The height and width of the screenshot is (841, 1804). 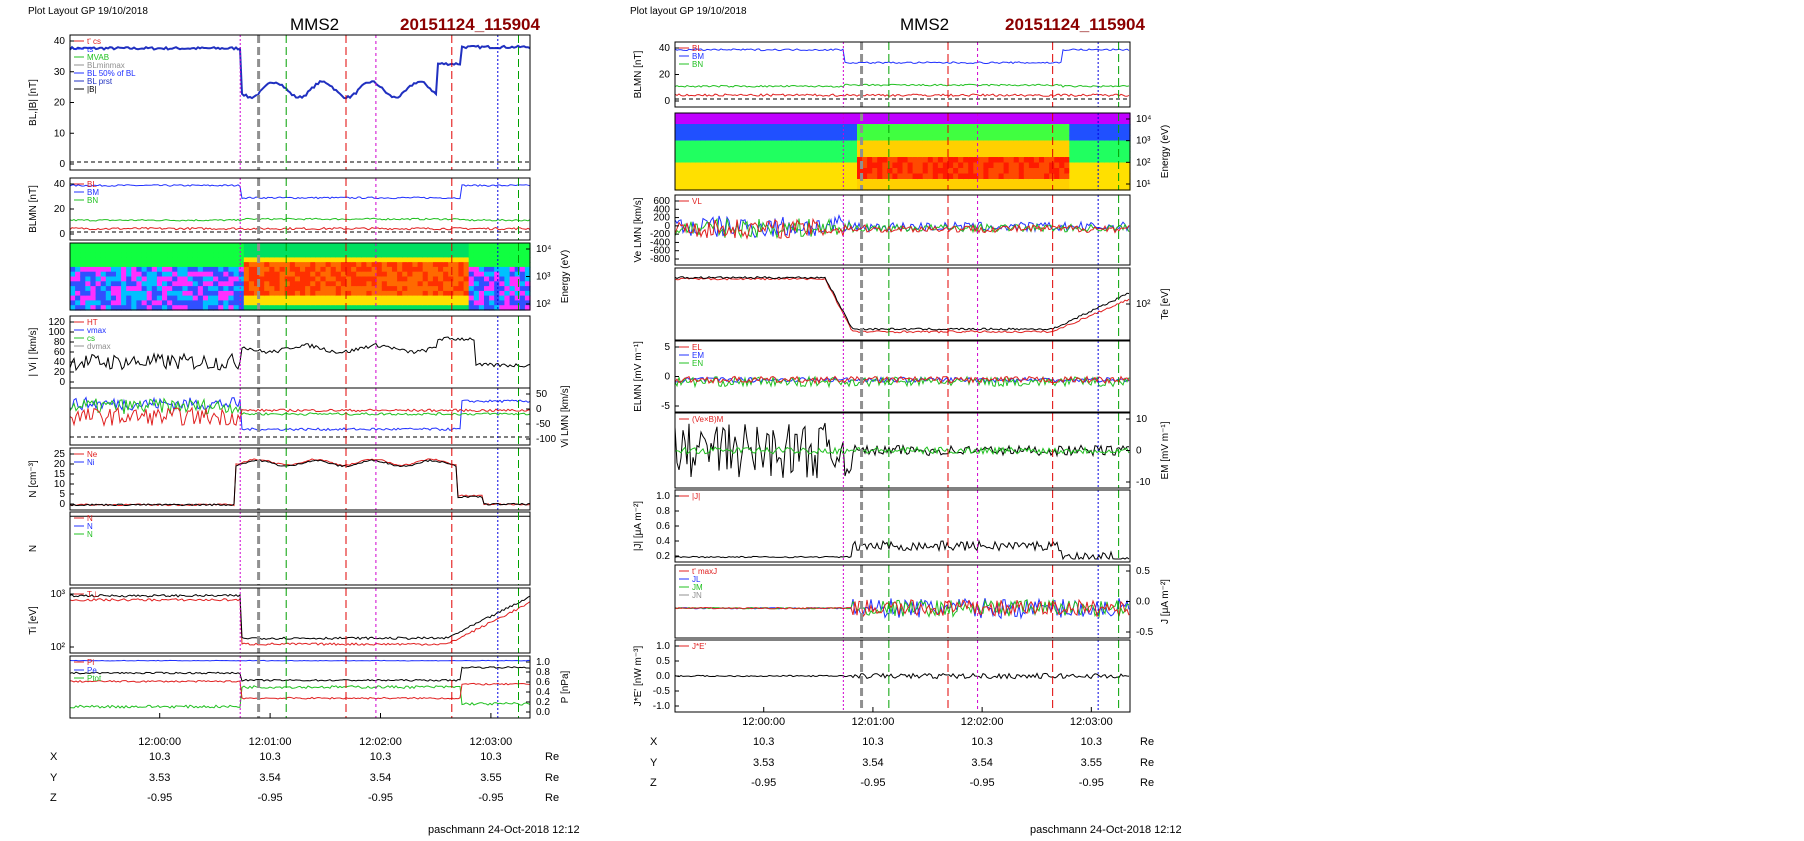 I want to click on ephemeris-value: 3.55, so click(x=490, y=778).